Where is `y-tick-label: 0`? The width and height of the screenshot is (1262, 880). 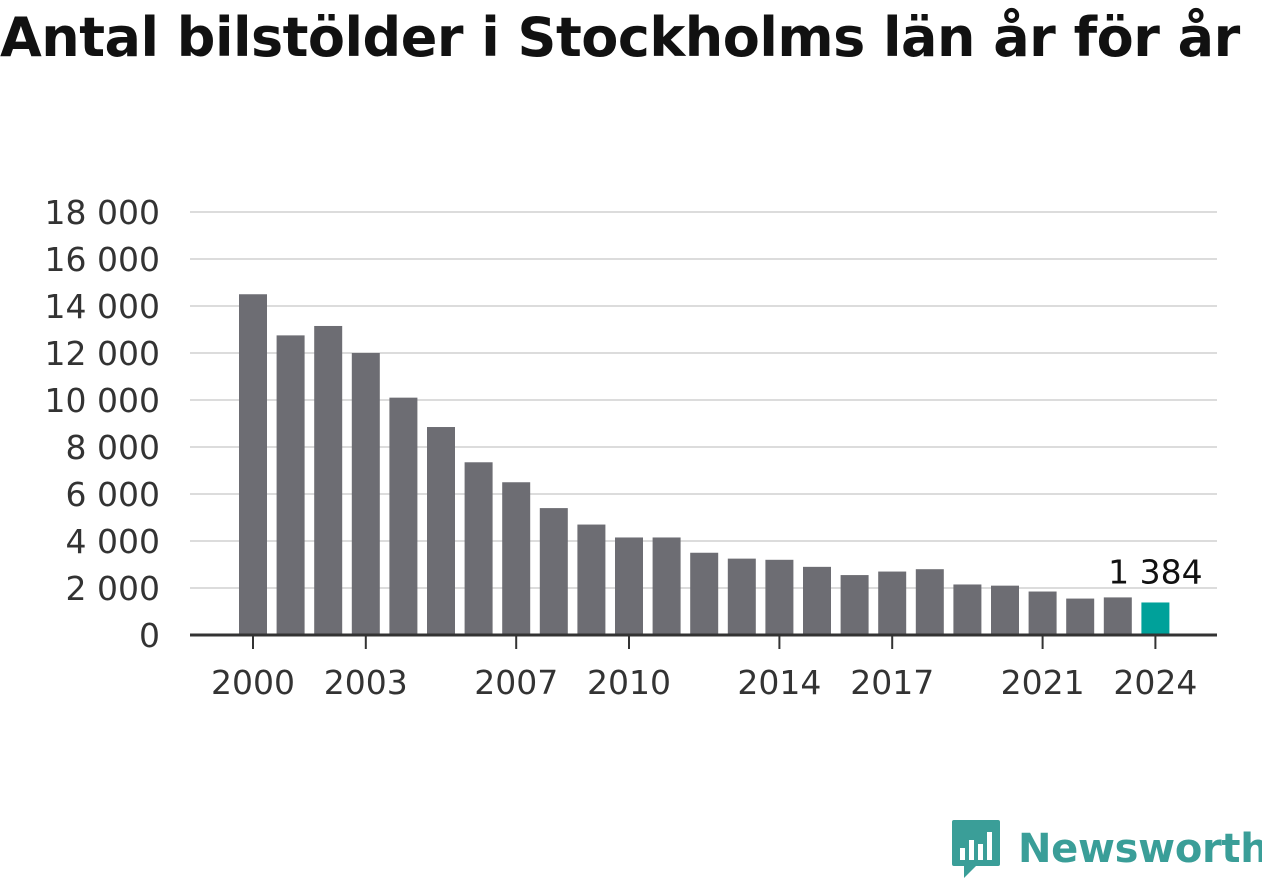
y-tick-label: 0 is located at coordinates (149, 635).